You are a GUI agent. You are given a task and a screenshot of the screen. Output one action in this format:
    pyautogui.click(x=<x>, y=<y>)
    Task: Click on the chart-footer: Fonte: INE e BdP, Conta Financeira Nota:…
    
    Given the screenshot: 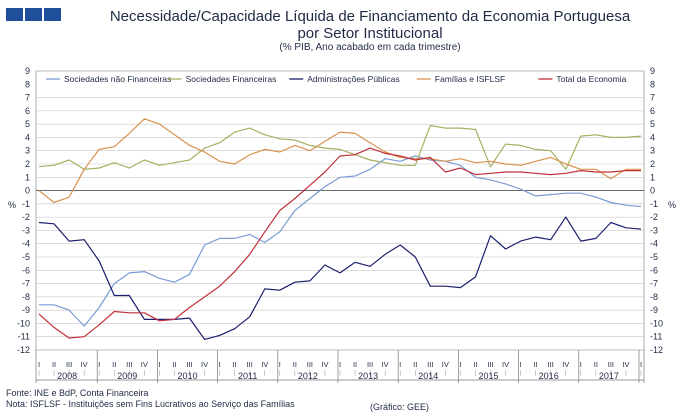 What is the action you would take?
    pyautogui.click(x=150, y=399)
    